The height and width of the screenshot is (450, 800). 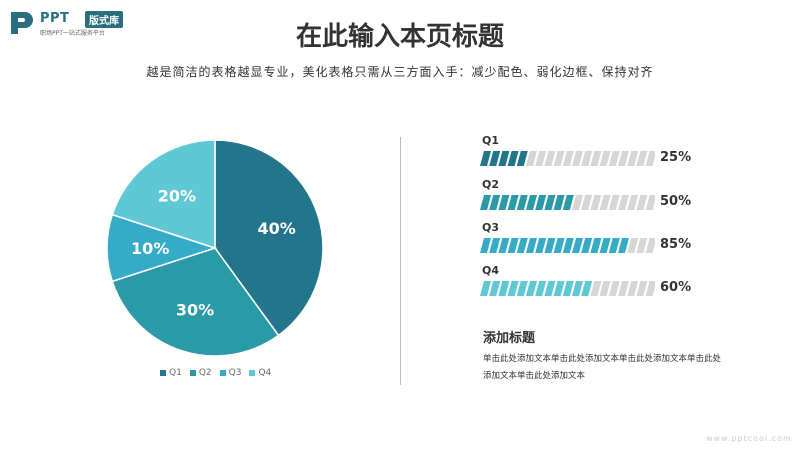 I want to click on logo-badge: 版式库, so click(x=104, y=19).